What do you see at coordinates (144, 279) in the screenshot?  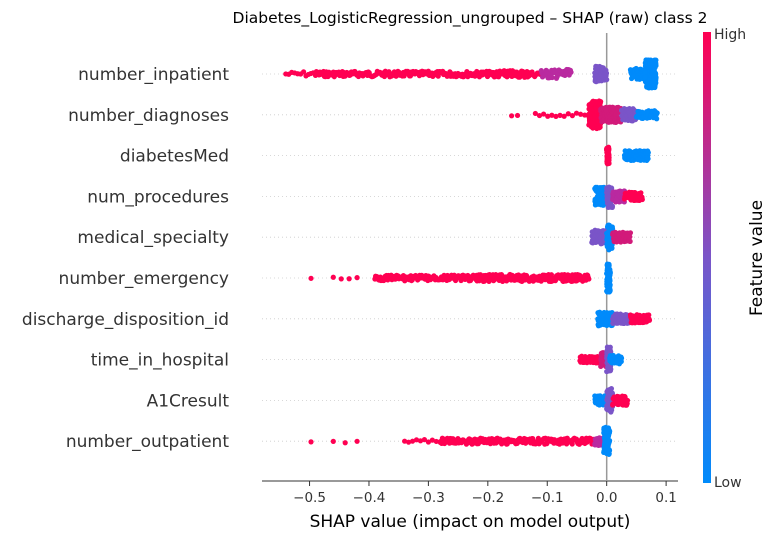 I see `feature-label-number_emergency: number_emergency` at bounding box center [144, 279].